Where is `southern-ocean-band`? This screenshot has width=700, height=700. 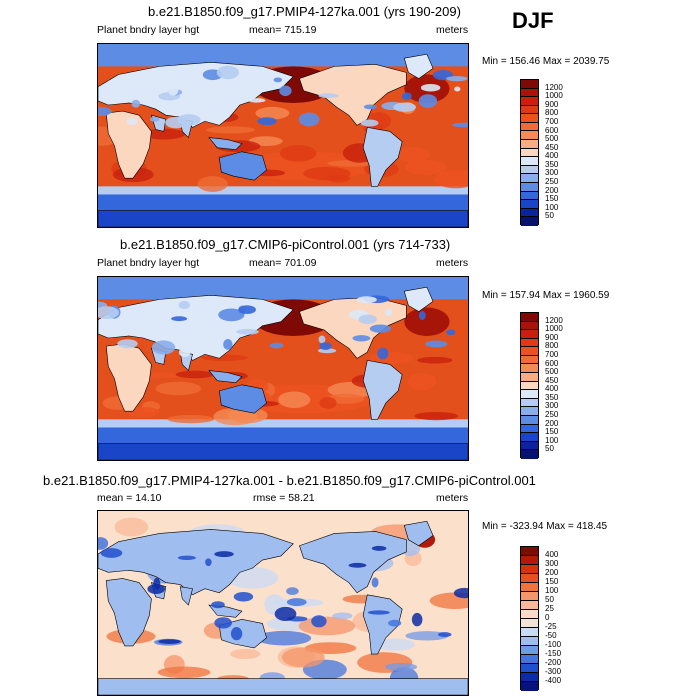
southern-ocean-band is located at coordinates (283, 435).